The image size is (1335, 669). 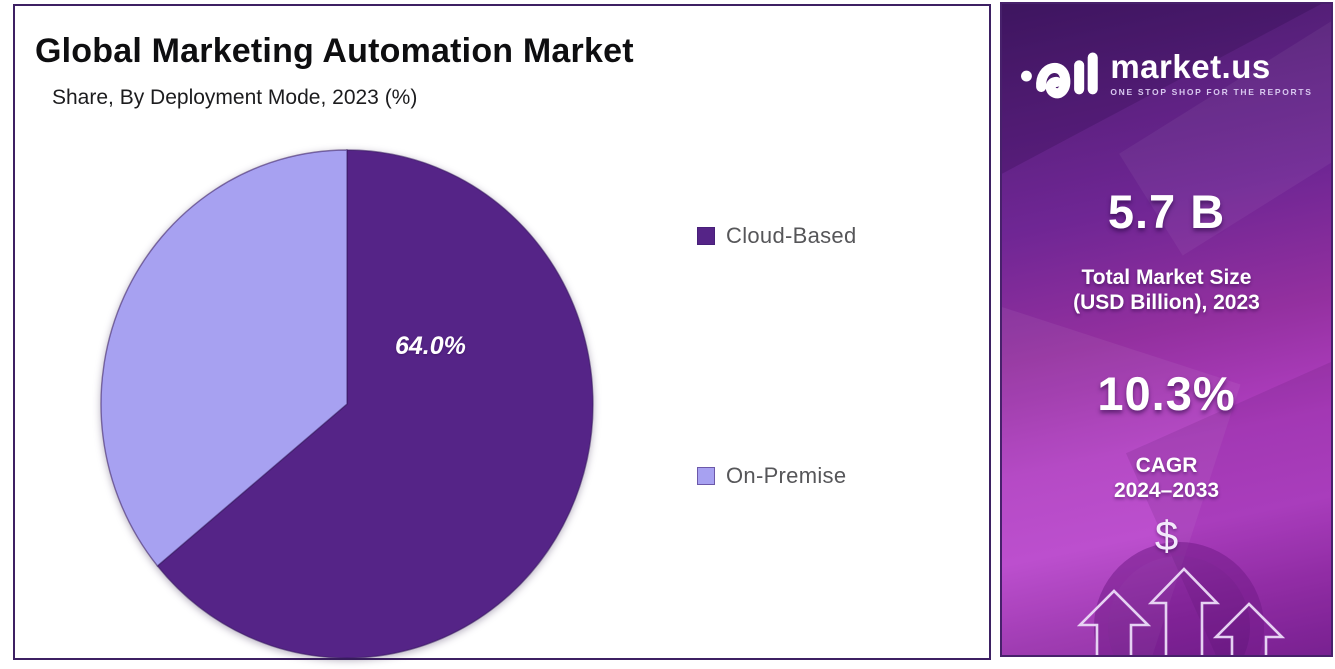 I want to click on brand-tagline: ONE STOP SHOP FOR THE REPORTS, so click(x=1211, y=92).